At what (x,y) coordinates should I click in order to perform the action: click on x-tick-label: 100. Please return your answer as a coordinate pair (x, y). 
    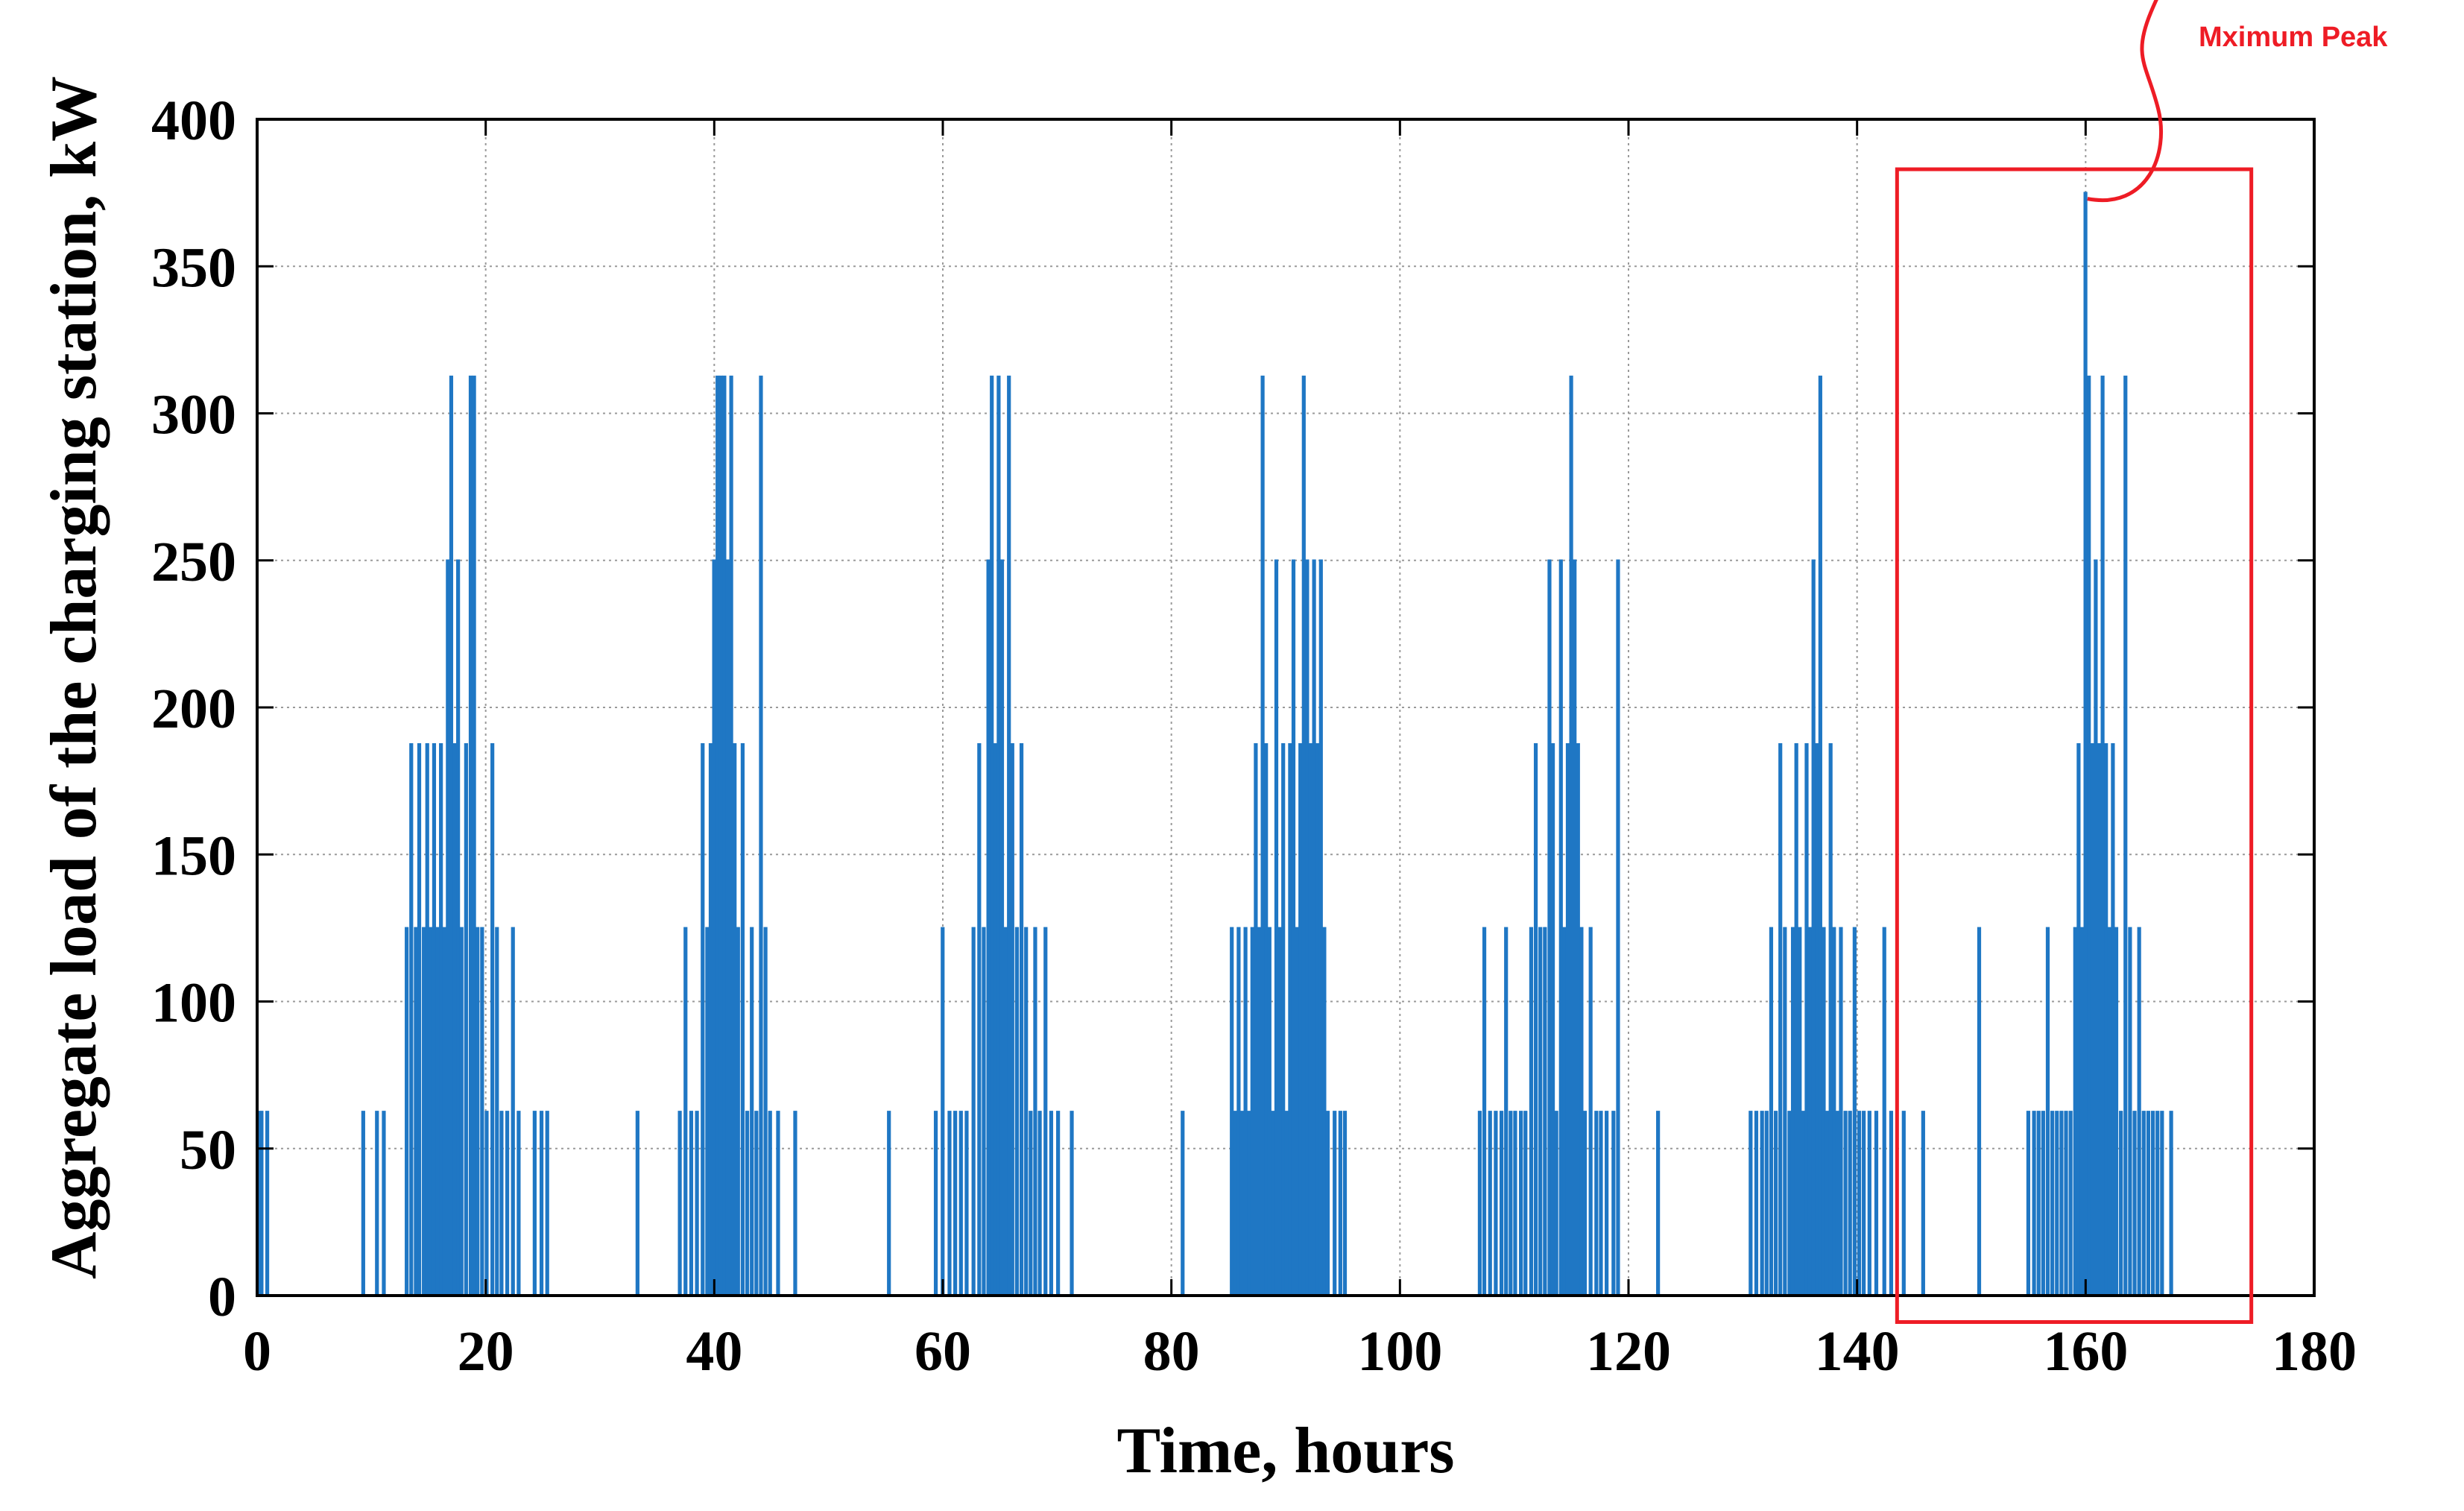
    Looking at the image, I should click on (1399, 1351).